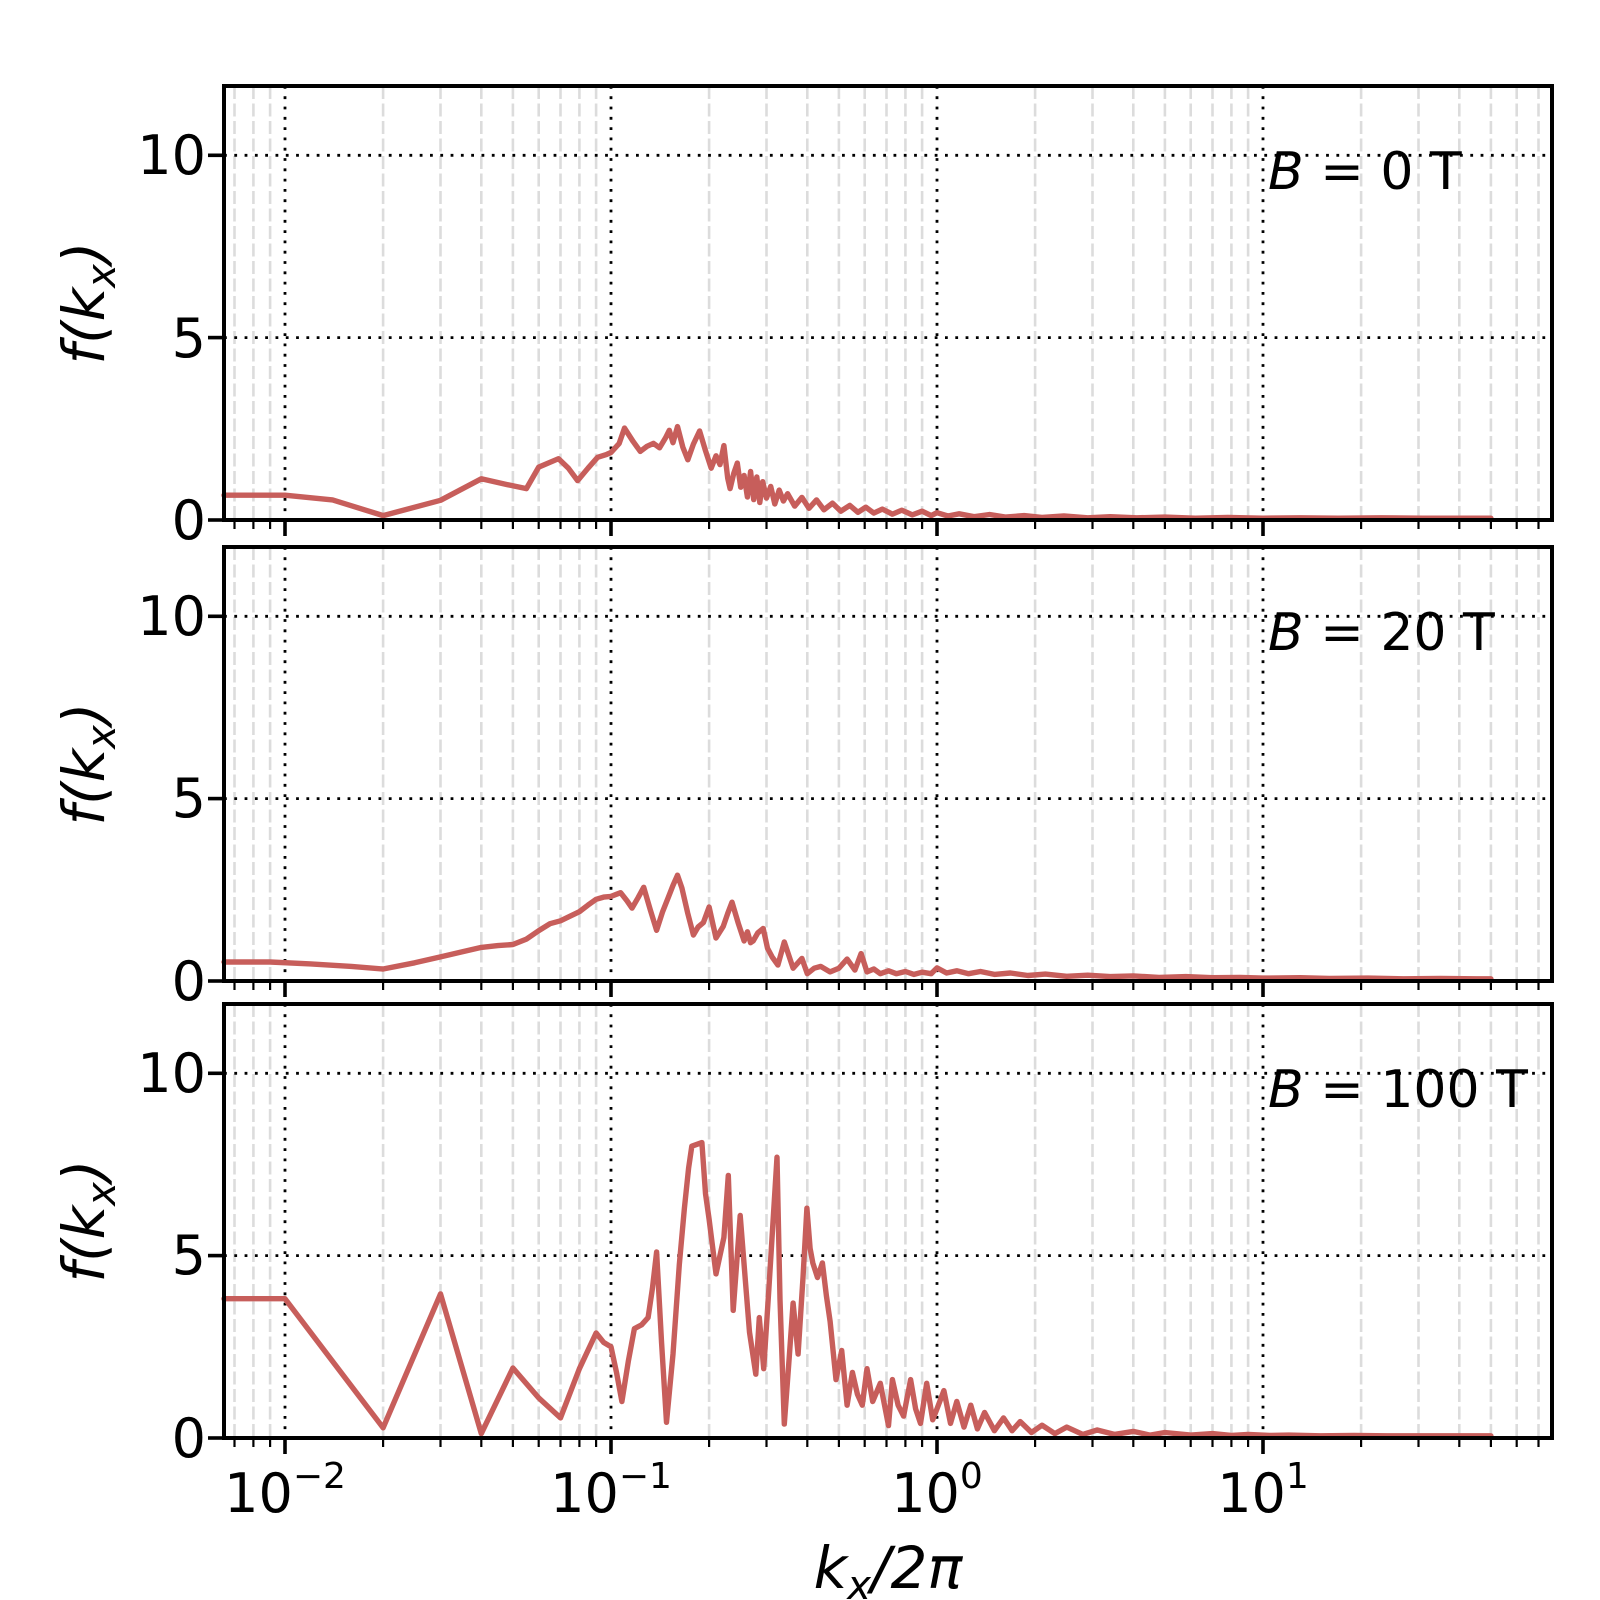 The height and width of the screenshot is (1600, 1600). I want to click on annotation-b0: B = 0 T, so click(1365, 172).